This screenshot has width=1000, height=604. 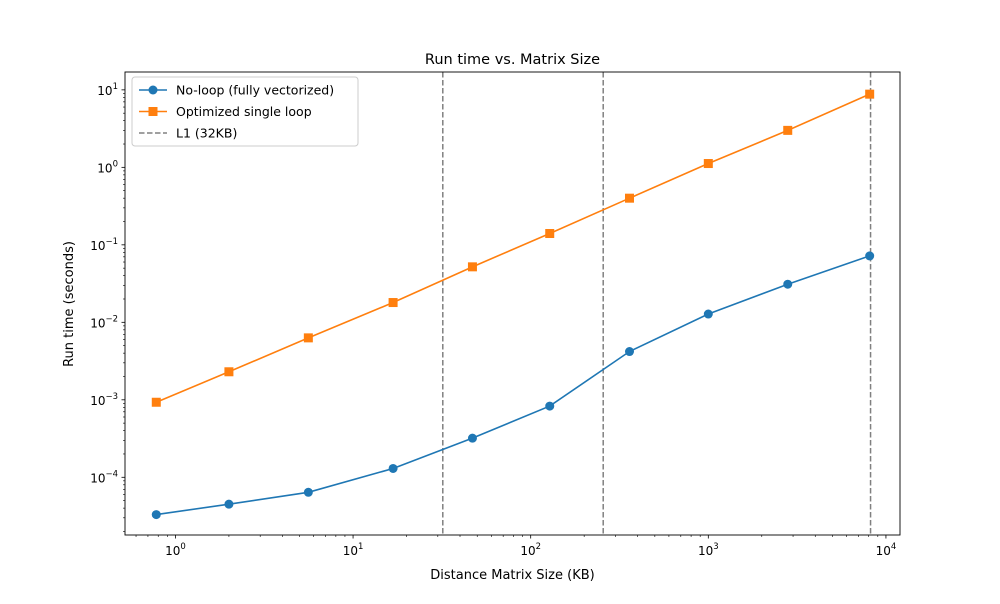 What do you see at coordinates (512, 575) in the screenshot?
I see `x-axis-label: Distance Matrix Size (KB)` at bounding box center [512, 575].